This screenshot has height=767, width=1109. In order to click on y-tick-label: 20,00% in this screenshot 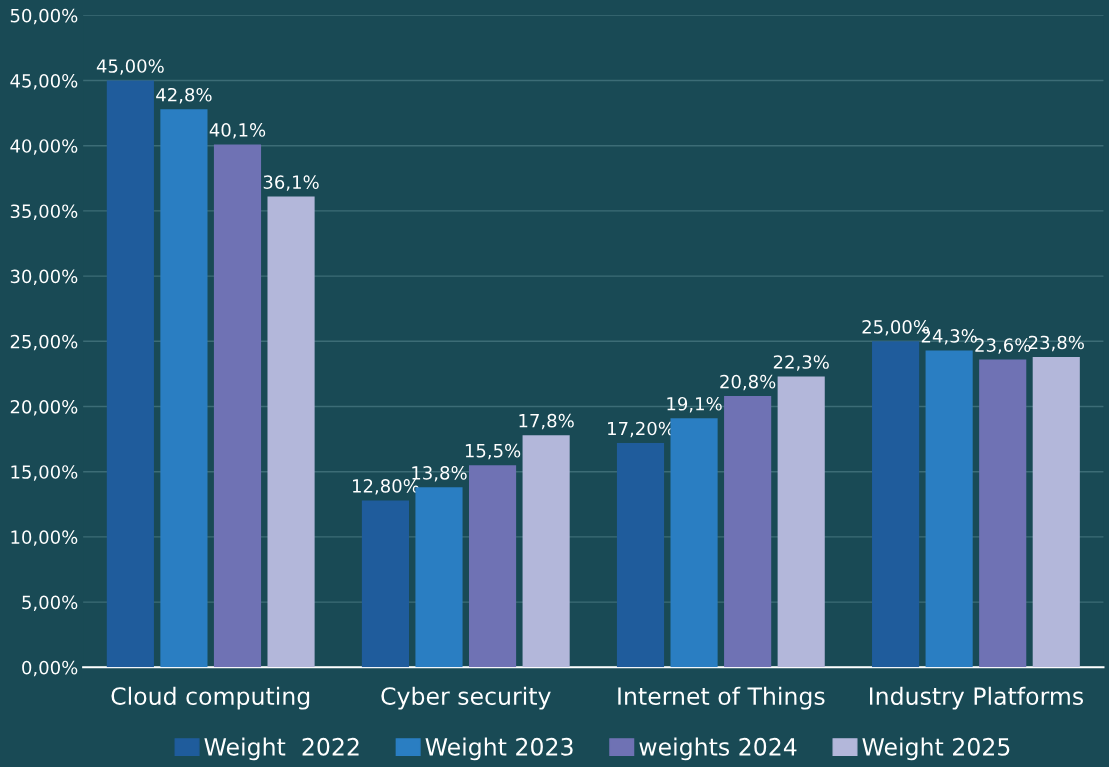, I will do `click(44, 407)`.